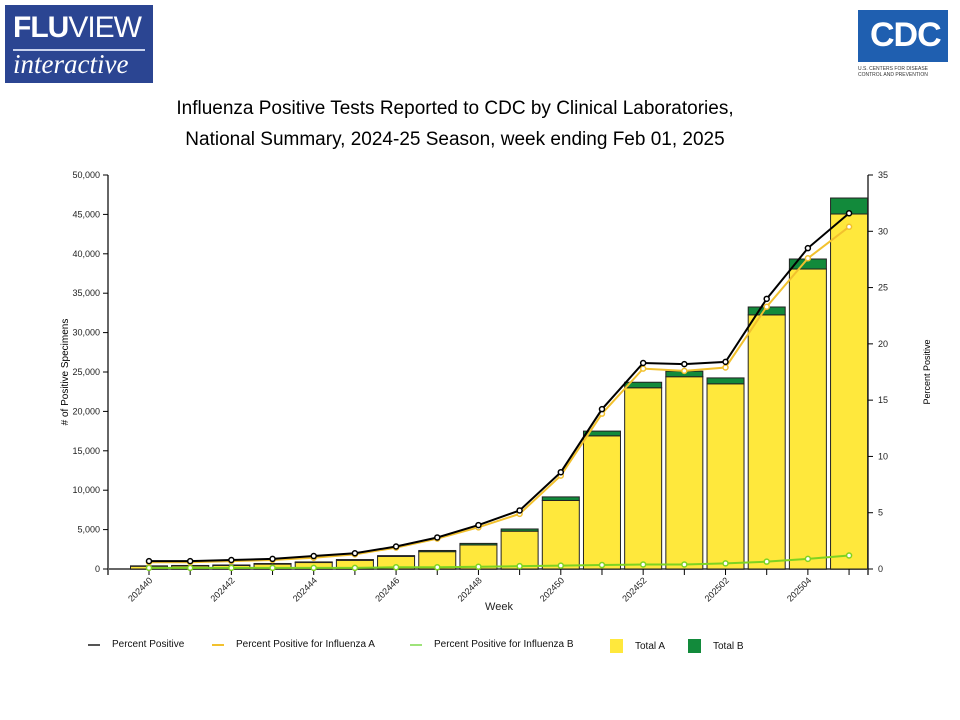 The height and width of the screenshot is (720, 960). What do you see at coordinates (728, 646) in the screenshot?
I see `legend-label: Total B` at bounding box center [728, 646].